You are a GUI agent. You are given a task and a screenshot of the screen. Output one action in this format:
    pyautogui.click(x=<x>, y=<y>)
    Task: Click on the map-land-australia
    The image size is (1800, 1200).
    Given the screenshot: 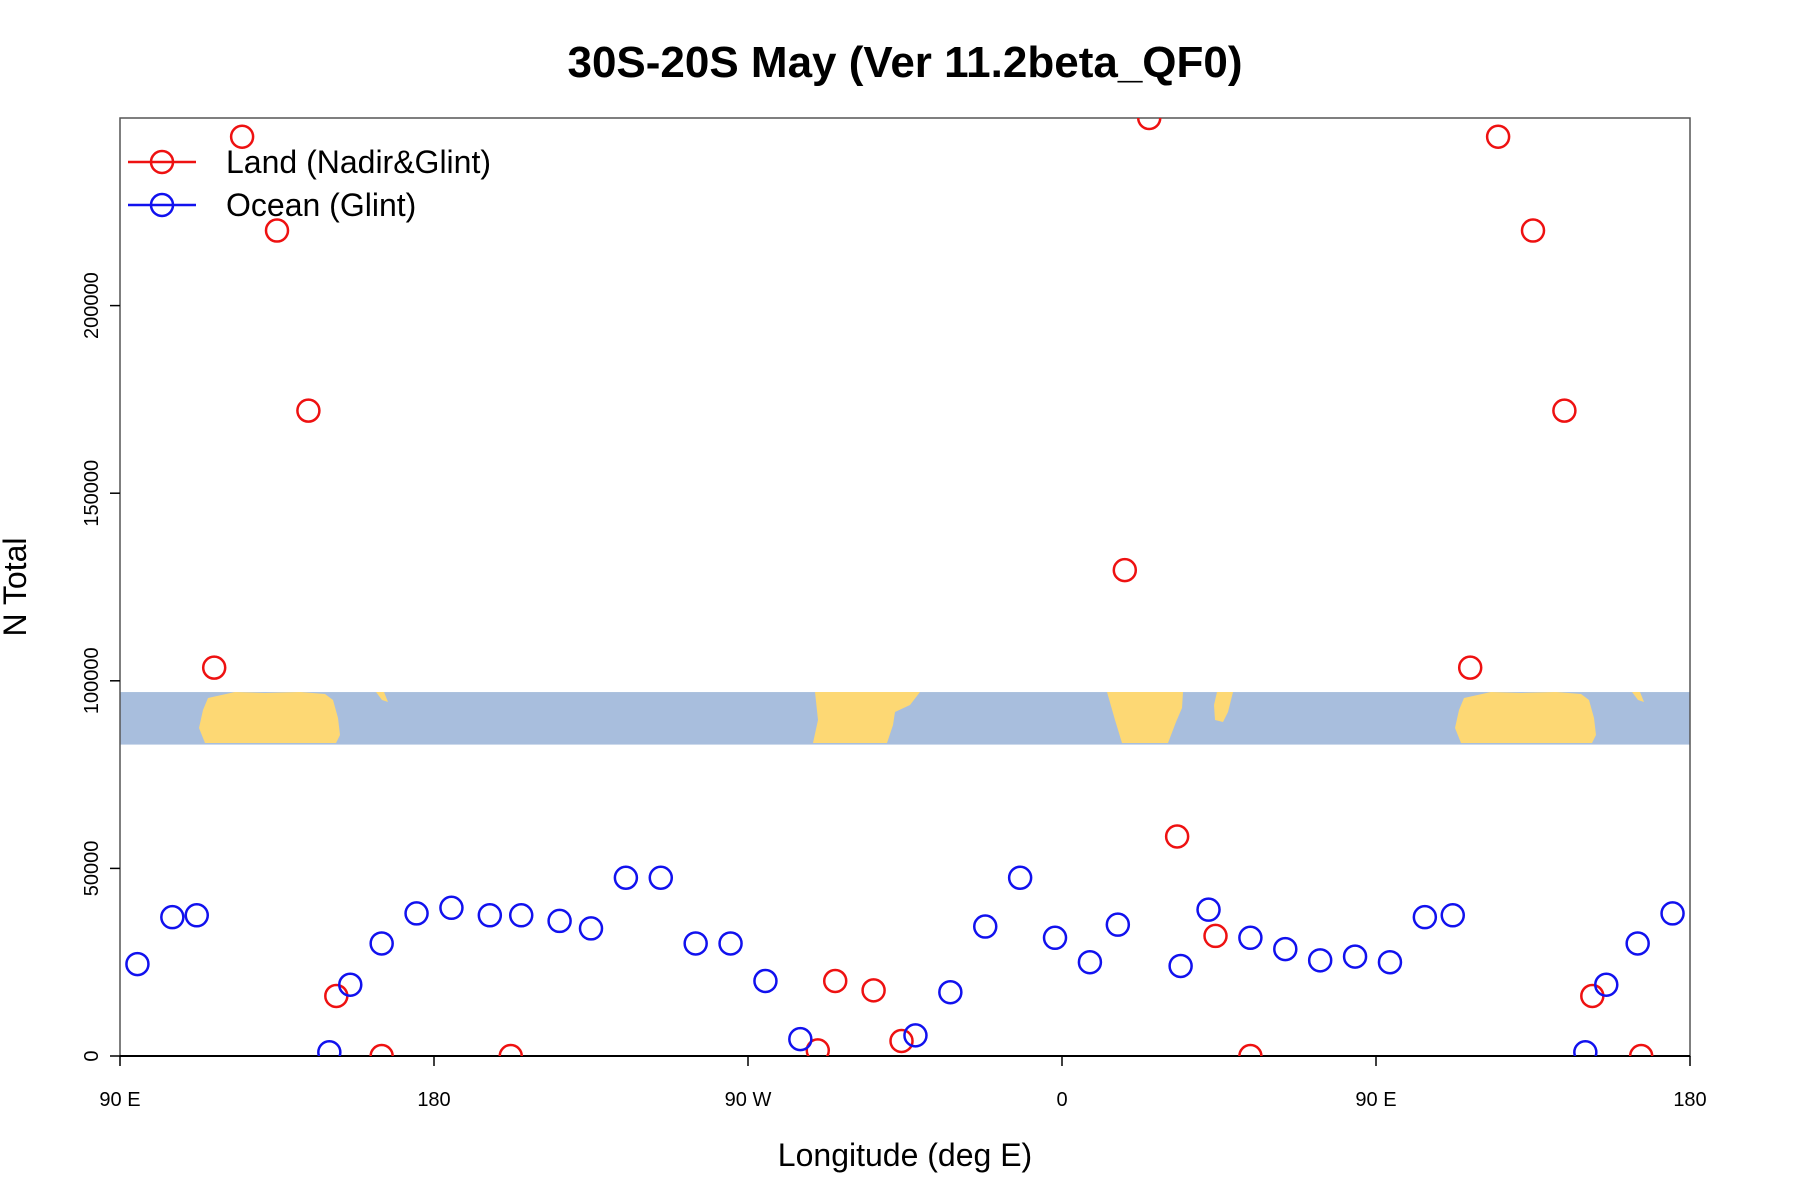 What is the action you would take?
    pyautogui.click(x=269, y=717)
    